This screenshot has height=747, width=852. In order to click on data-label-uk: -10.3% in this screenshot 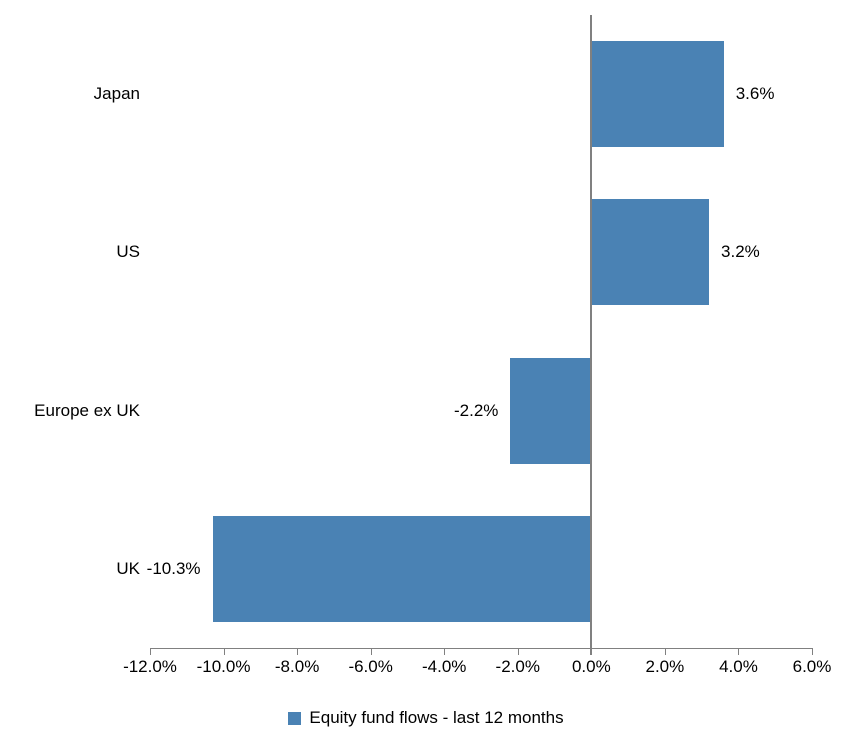, I will do `click(173, 568)`.